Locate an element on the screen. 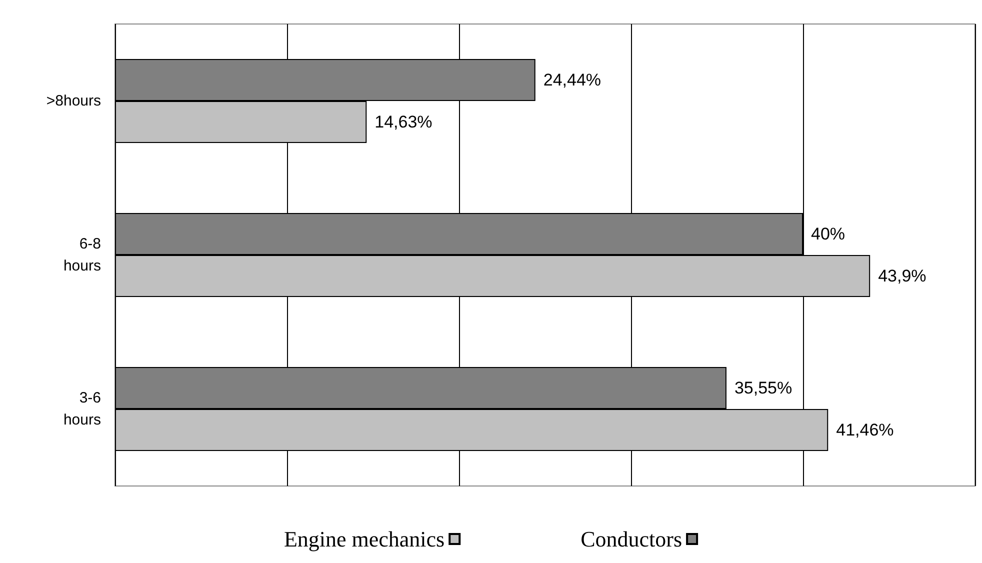 This screenshot has width=982, height=563. data-label: 40% is located at coordinates (828, 234).